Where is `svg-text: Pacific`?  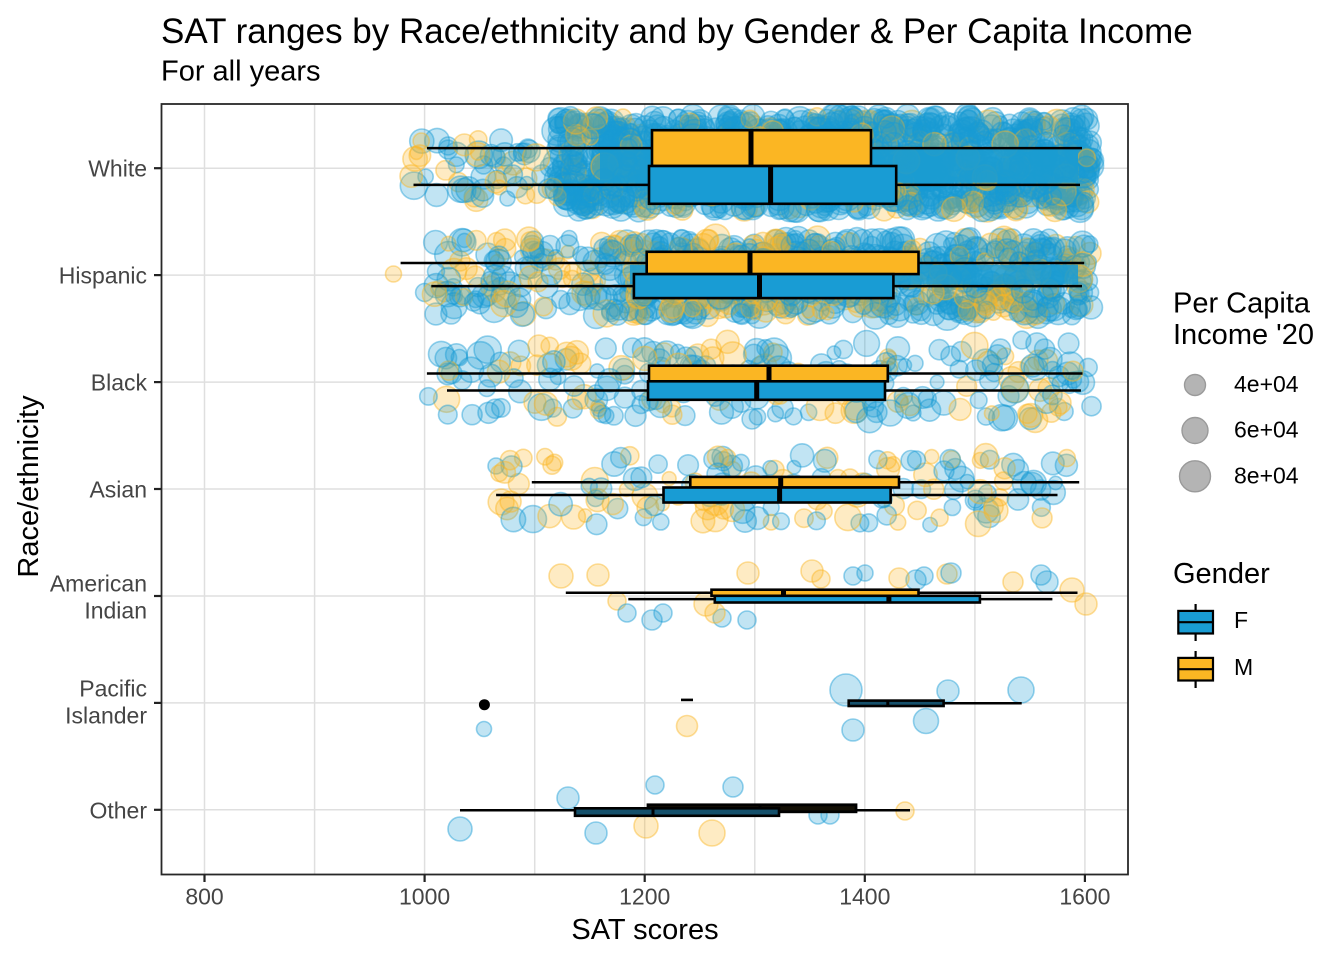 svg-text: Pacific is located at coordinates (113, 688).